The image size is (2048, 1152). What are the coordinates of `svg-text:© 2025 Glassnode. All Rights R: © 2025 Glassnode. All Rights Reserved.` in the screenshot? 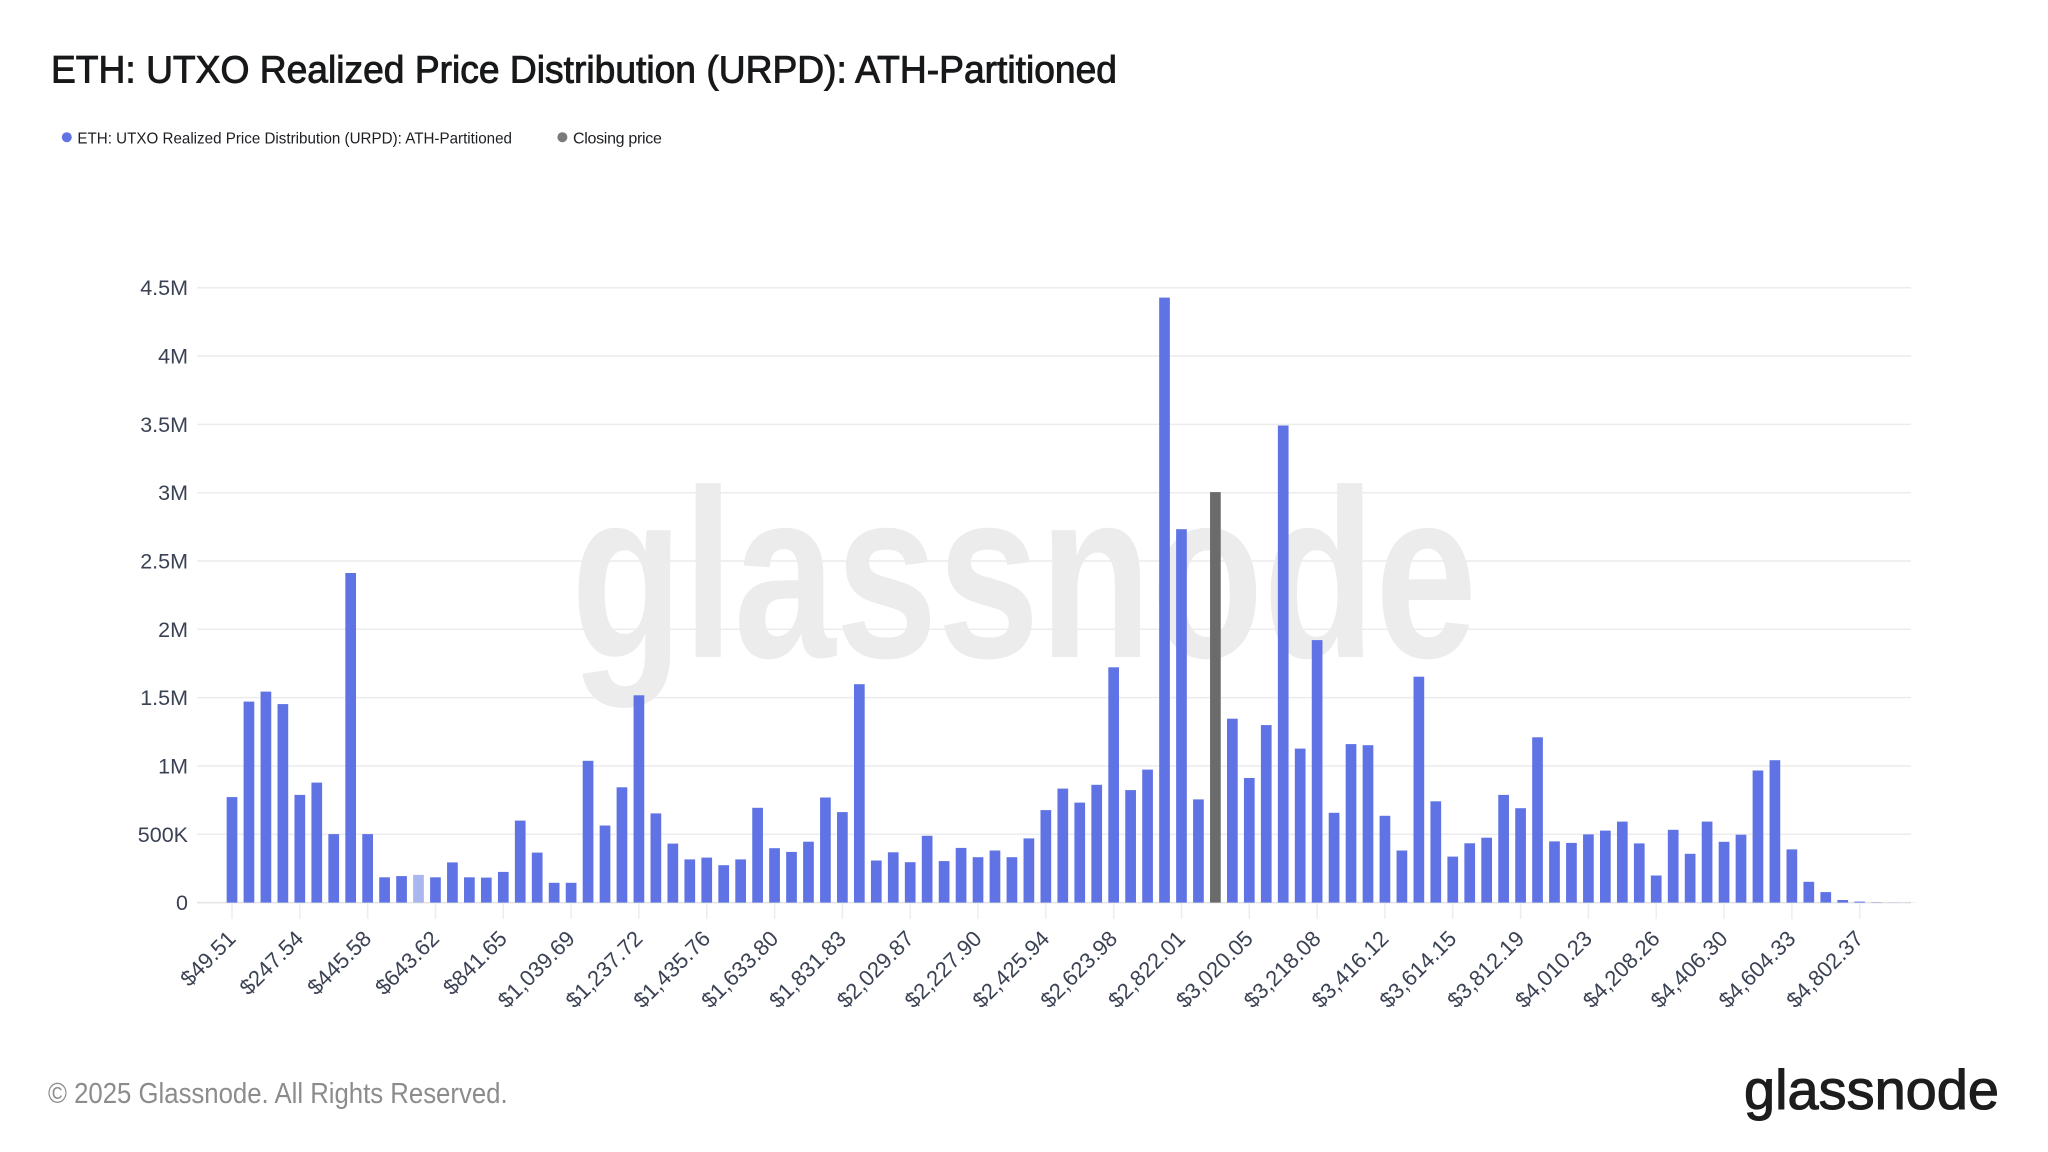 It's located at (278, 1094).